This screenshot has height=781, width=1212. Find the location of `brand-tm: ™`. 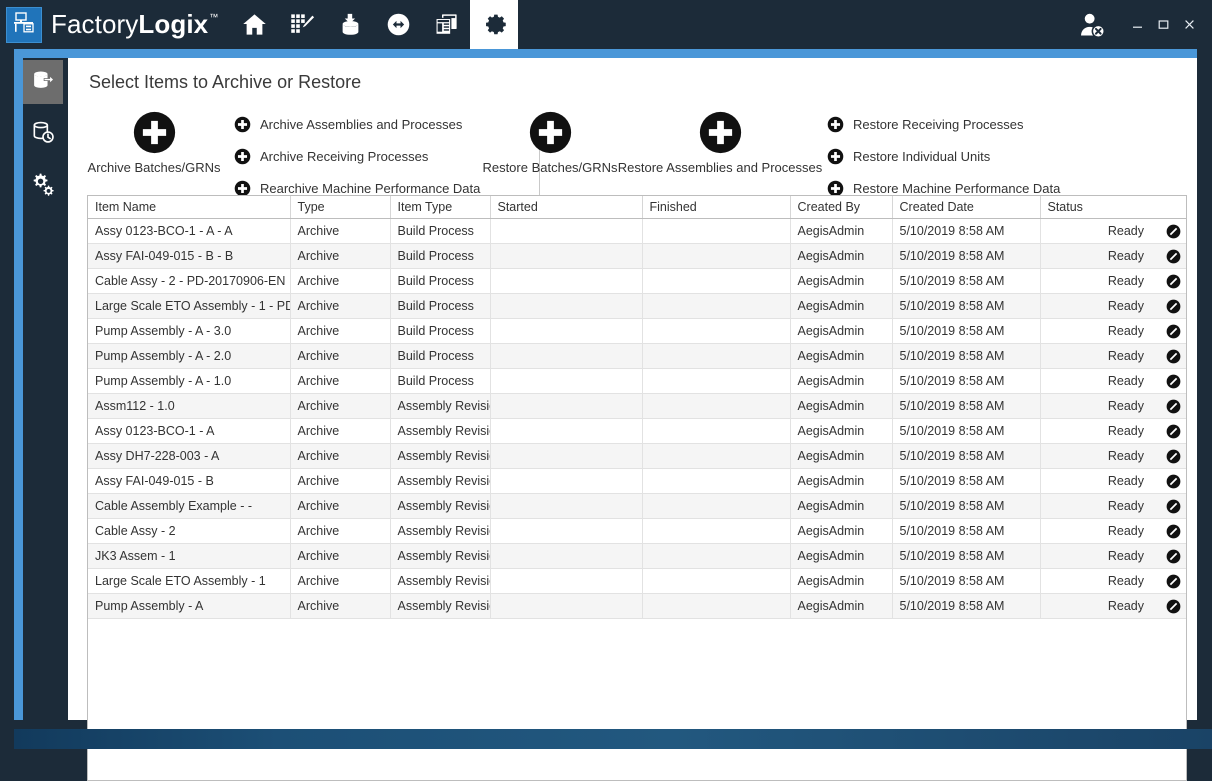

brand-tm: ™ is located at coordinates (214, 17).